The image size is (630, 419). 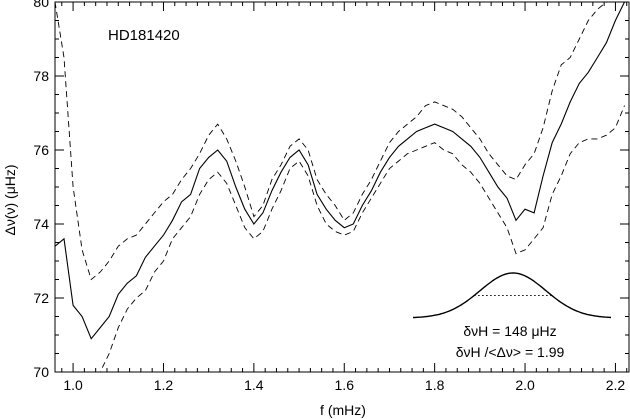 What do you see at coordinates (512, 295) in the screenshot?
I see `gaussian-curve` at bounding box center [512, 295].